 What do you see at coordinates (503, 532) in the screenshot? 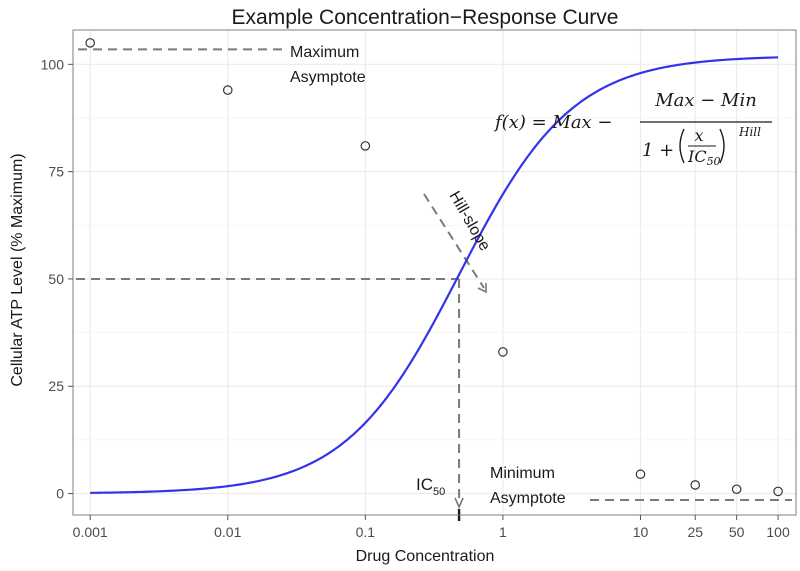
I see `x-tick-label: 1` at bounding box center [503, 532].